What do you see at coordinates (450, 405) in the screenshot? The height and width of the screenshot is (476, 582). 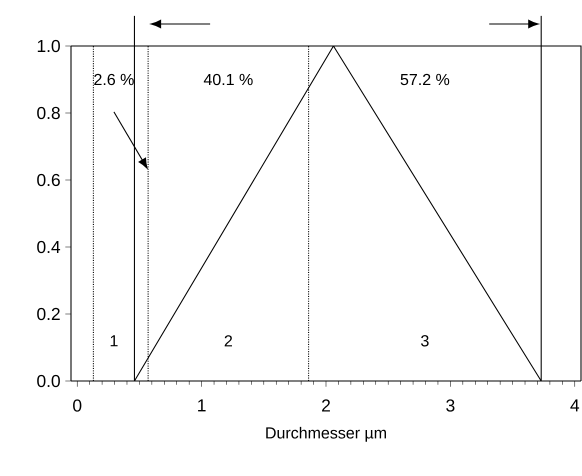 I see `x-tick-label: 3` at bounding box center [450, 405].